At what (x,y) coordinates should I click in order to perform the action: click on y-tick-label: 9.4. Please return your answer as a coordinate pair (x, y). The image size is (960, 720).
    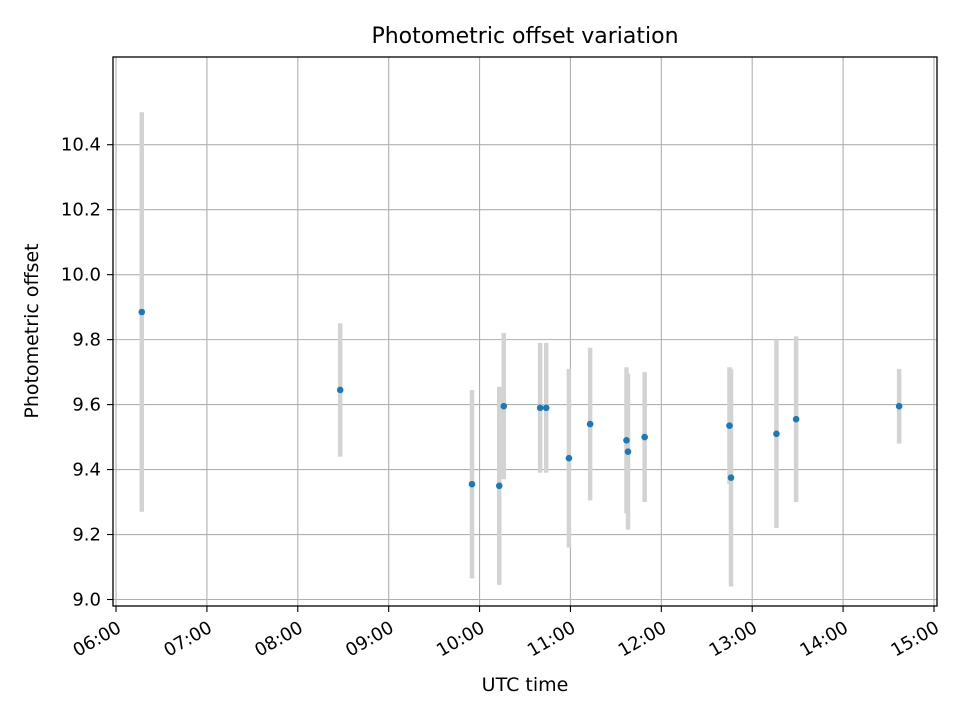
    Looking at the image, I should click on (86, 470).